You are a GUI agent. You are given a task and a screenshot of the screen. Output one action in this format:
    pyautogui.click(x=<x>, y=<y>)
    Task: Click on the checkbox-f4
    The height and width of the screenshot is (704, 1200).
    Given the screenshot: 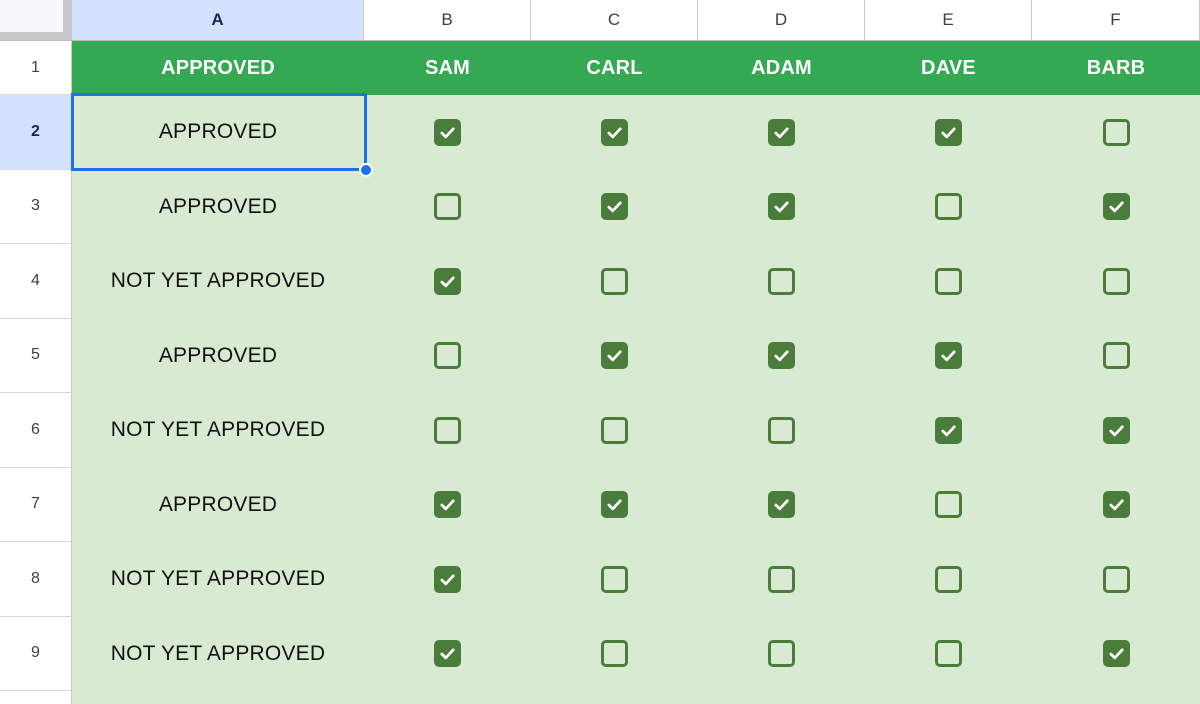 What is the action you would take?
    pyautogui.click(x=1116, y=281)
    